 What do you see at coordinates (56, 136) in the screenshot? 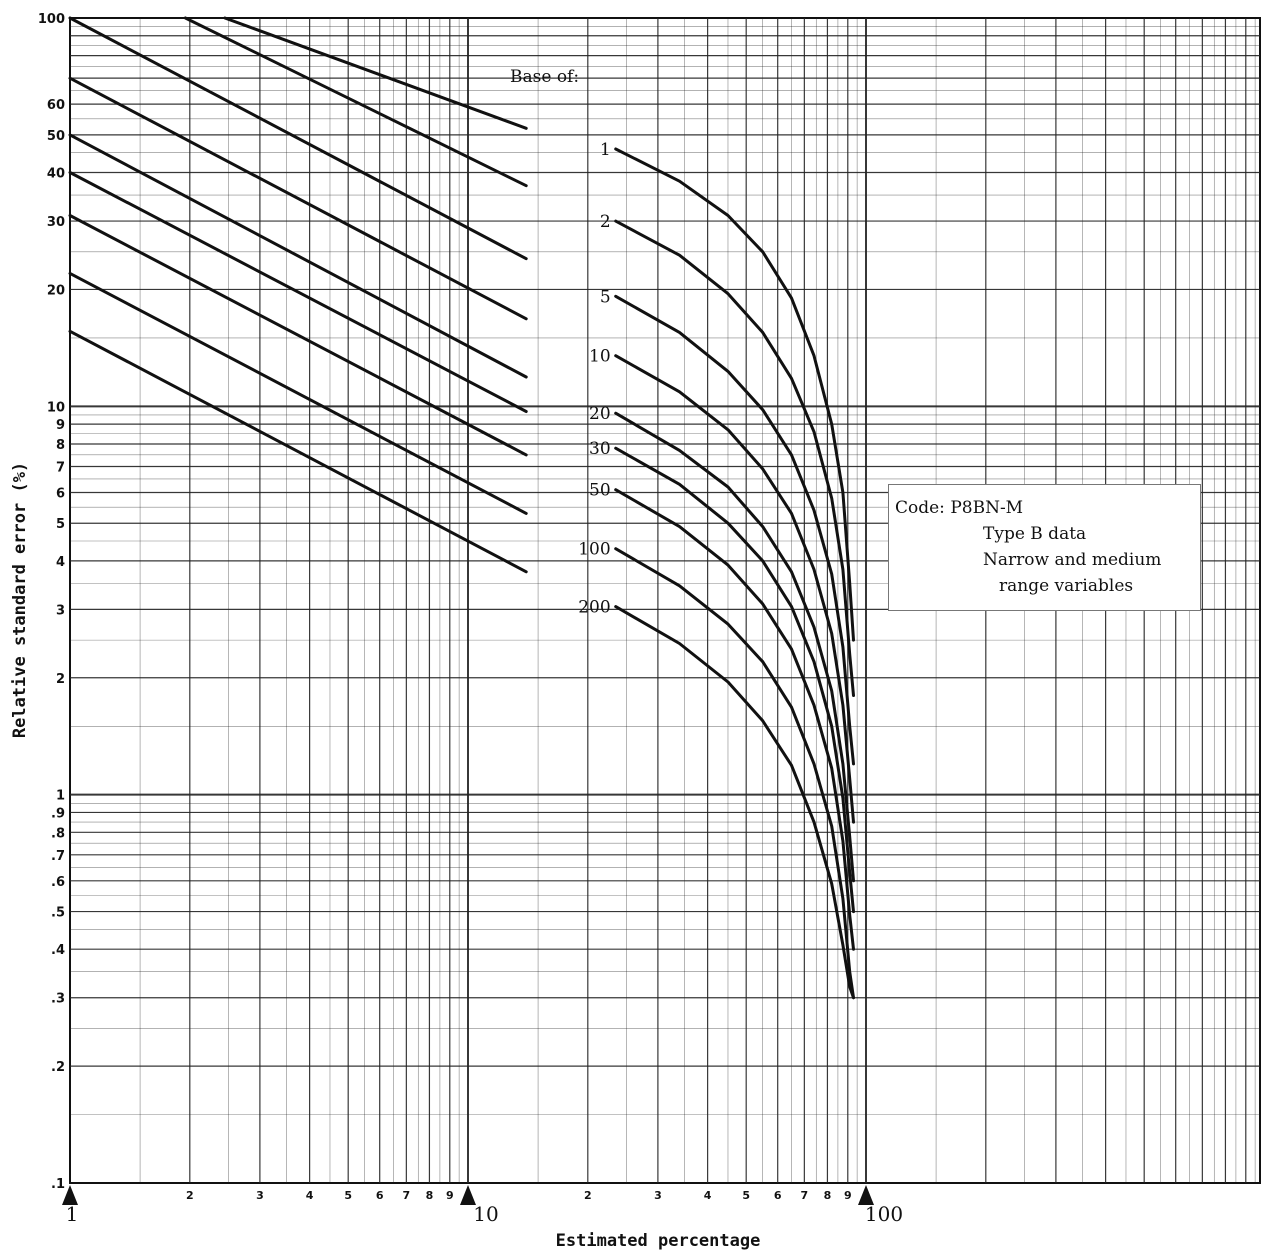
I see `y-tick-label: 50` at bounding box center [56, 136].